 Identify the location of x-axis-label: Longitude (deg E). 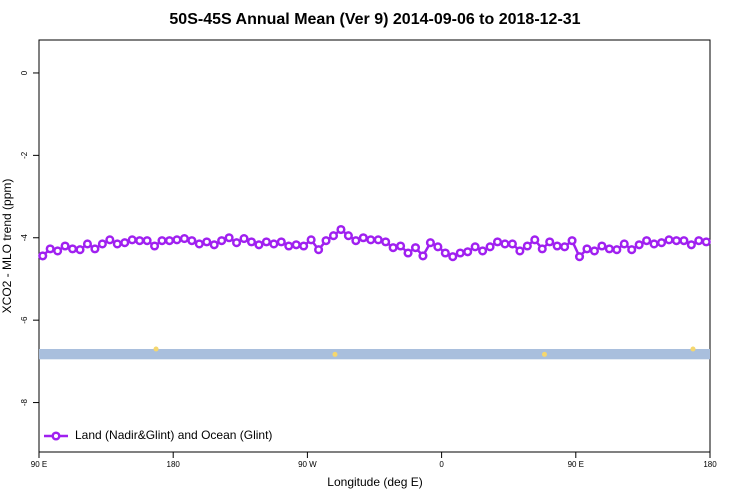
(374, 482).